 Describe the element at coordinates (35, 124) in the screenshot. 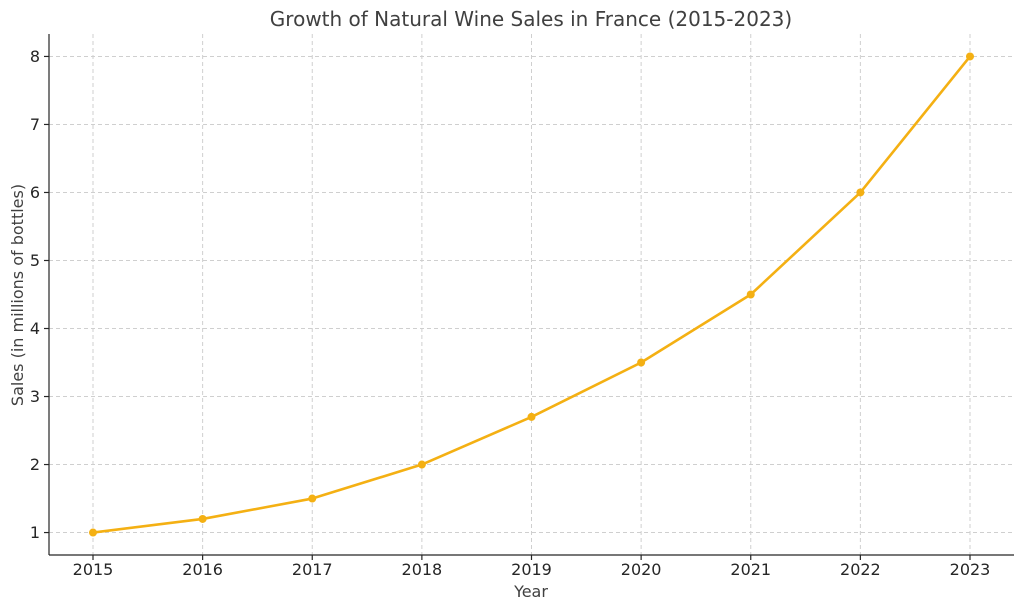

I see `y-tick-label: 7` at that location.